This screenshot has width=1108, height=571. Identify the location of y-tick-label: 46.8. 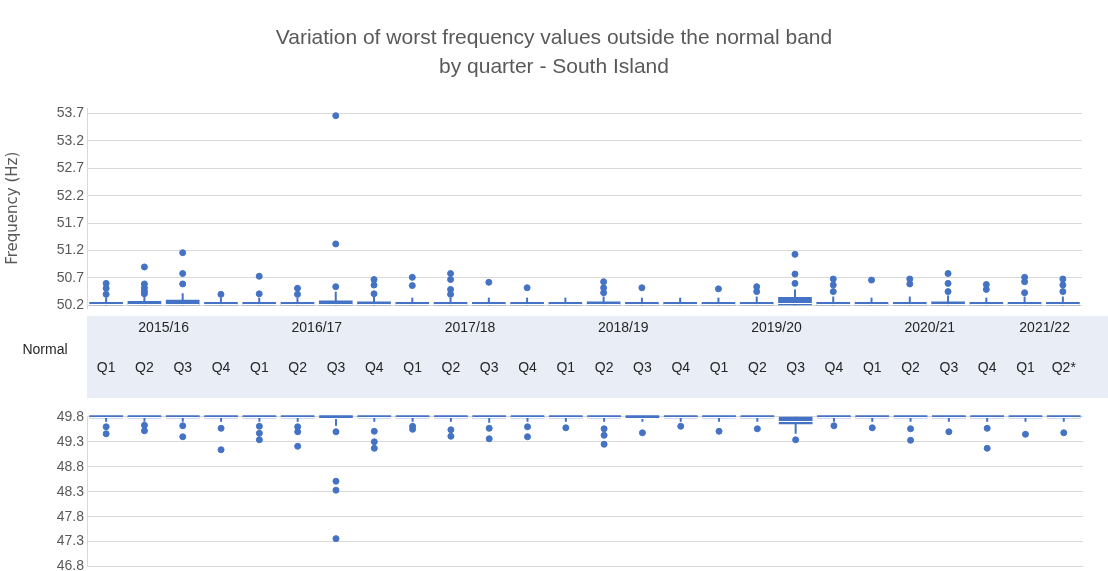
(70, 564).